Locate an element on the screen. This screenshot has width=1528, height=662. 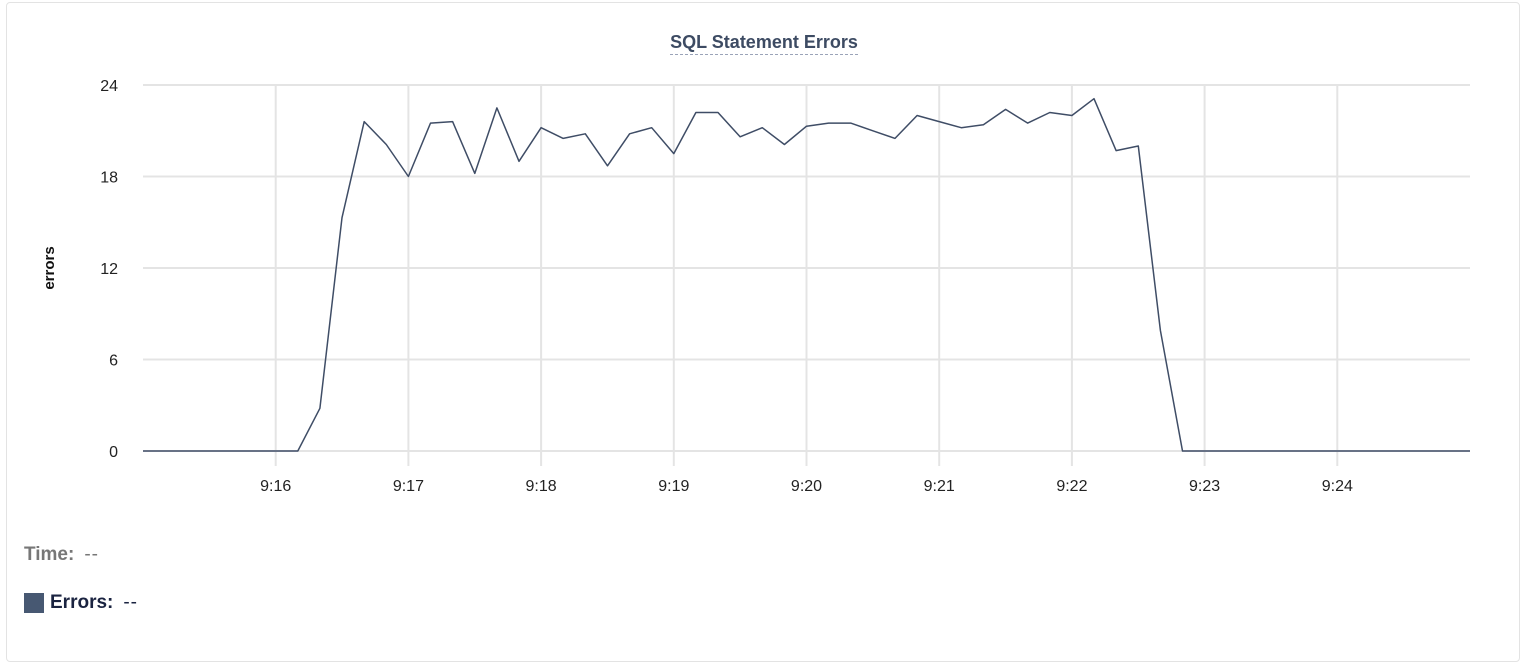
y-tick-label: 12 is located at coordinates (109, 269).